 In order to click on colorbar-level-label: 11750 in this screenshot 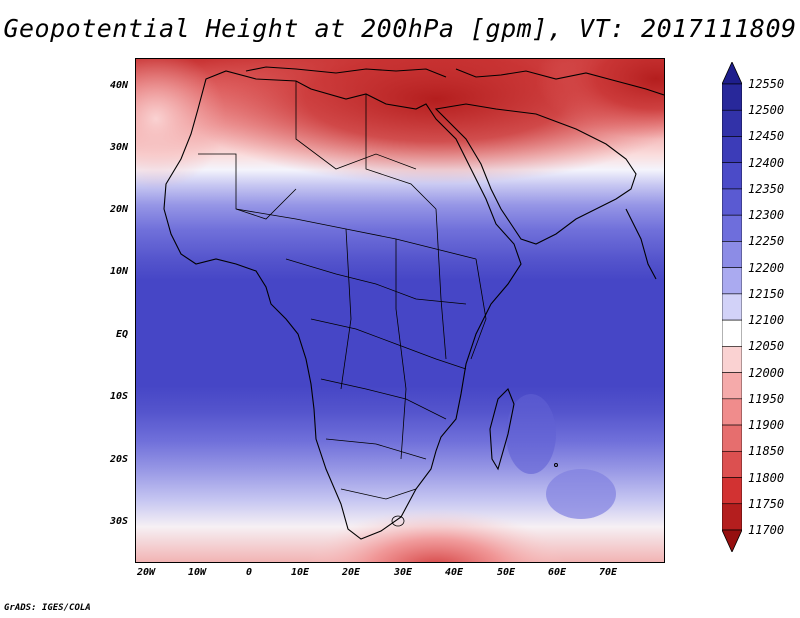, I will do `click(766, 503)`.